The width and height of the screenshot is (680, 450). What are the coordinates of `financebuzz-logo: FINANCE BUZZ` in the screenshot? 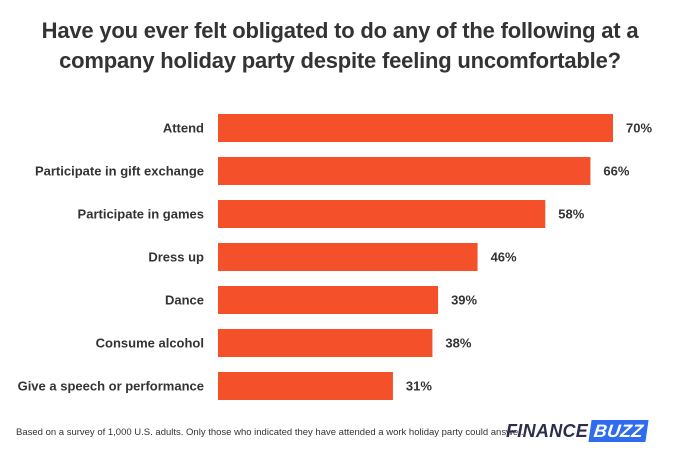 It's located at (577, 431).